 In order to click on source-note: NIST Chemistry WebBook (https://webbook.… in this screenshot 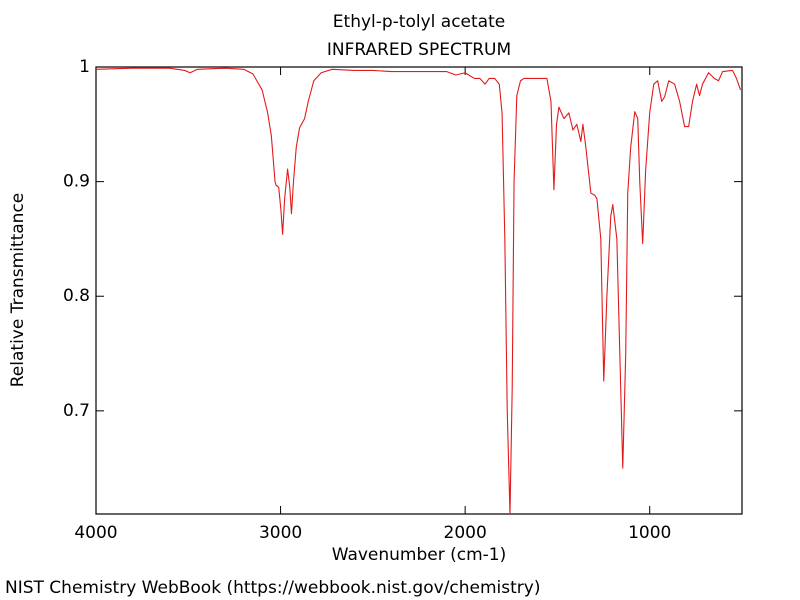, I will do `click(272, 588)`.